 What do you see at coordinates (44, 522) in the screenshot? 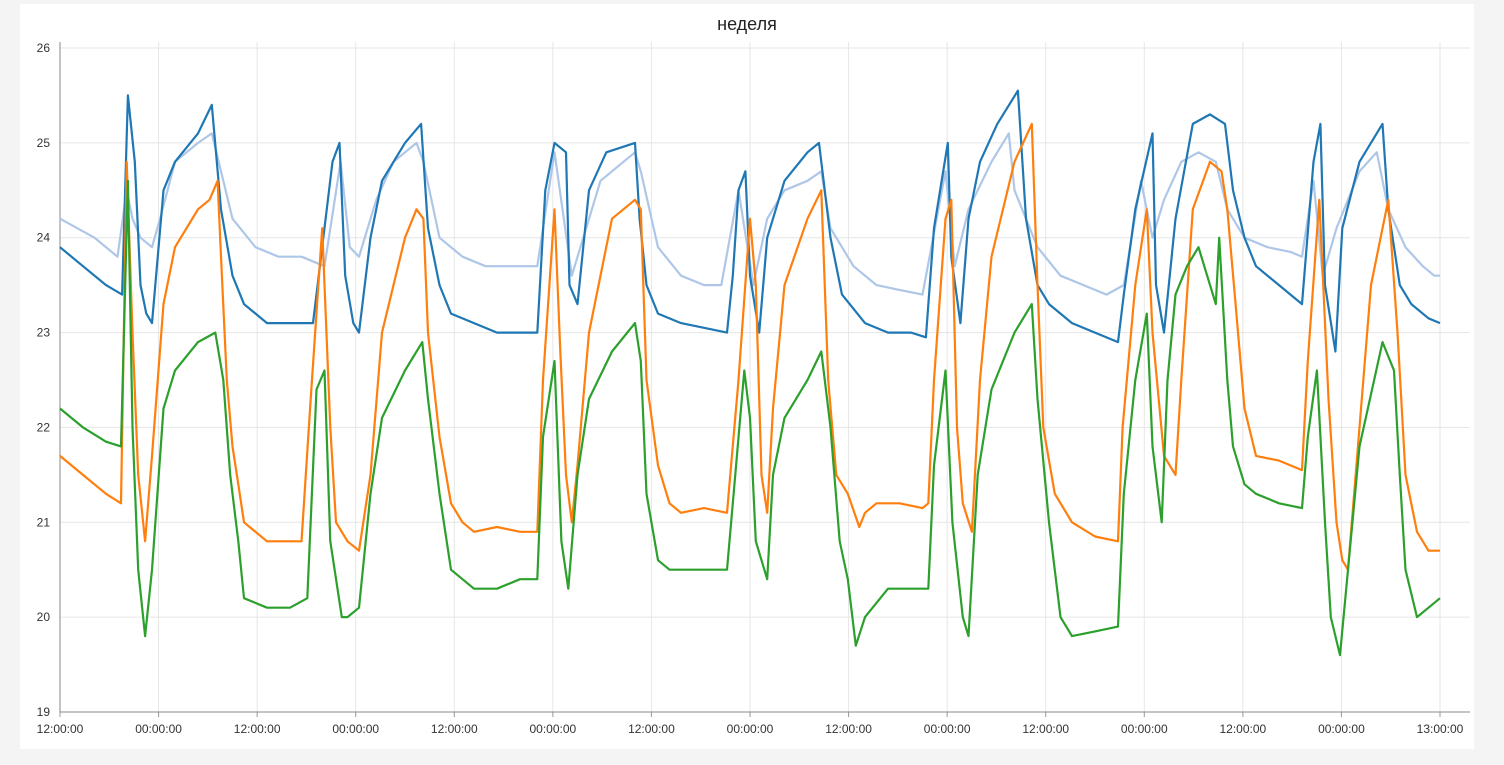
I see `y-tick-label: 21` at bounding box center [44, 522].